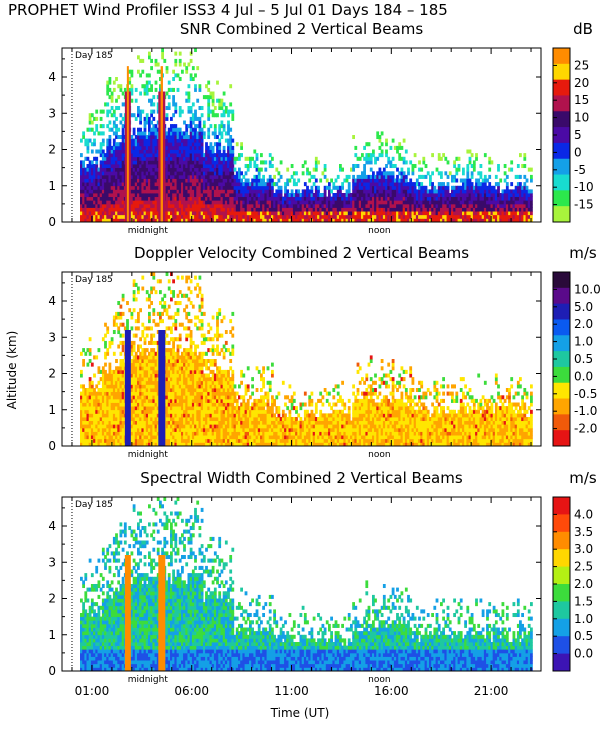  Describe the element at coordinates (583, 532) in the screenshot. I see `colorbar-label: 3.5` at that location.